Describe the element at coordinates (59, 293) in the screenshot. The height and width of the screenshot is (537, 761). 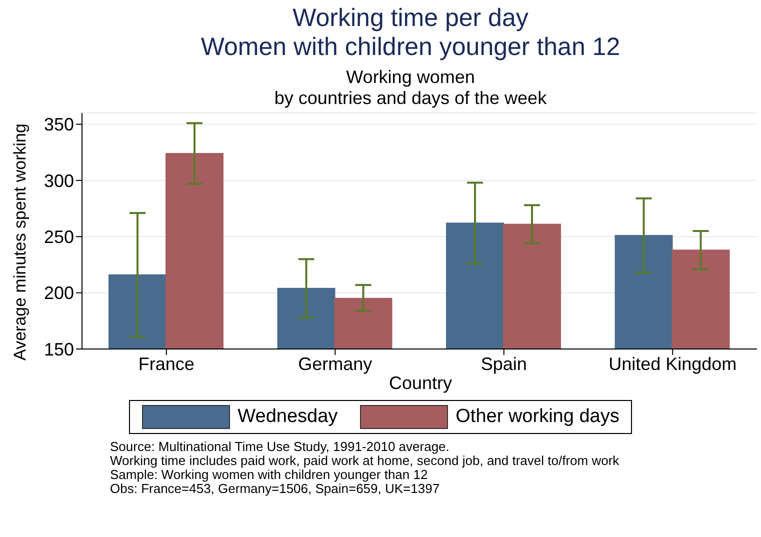
I see `y-tick-label: 200` at that location.